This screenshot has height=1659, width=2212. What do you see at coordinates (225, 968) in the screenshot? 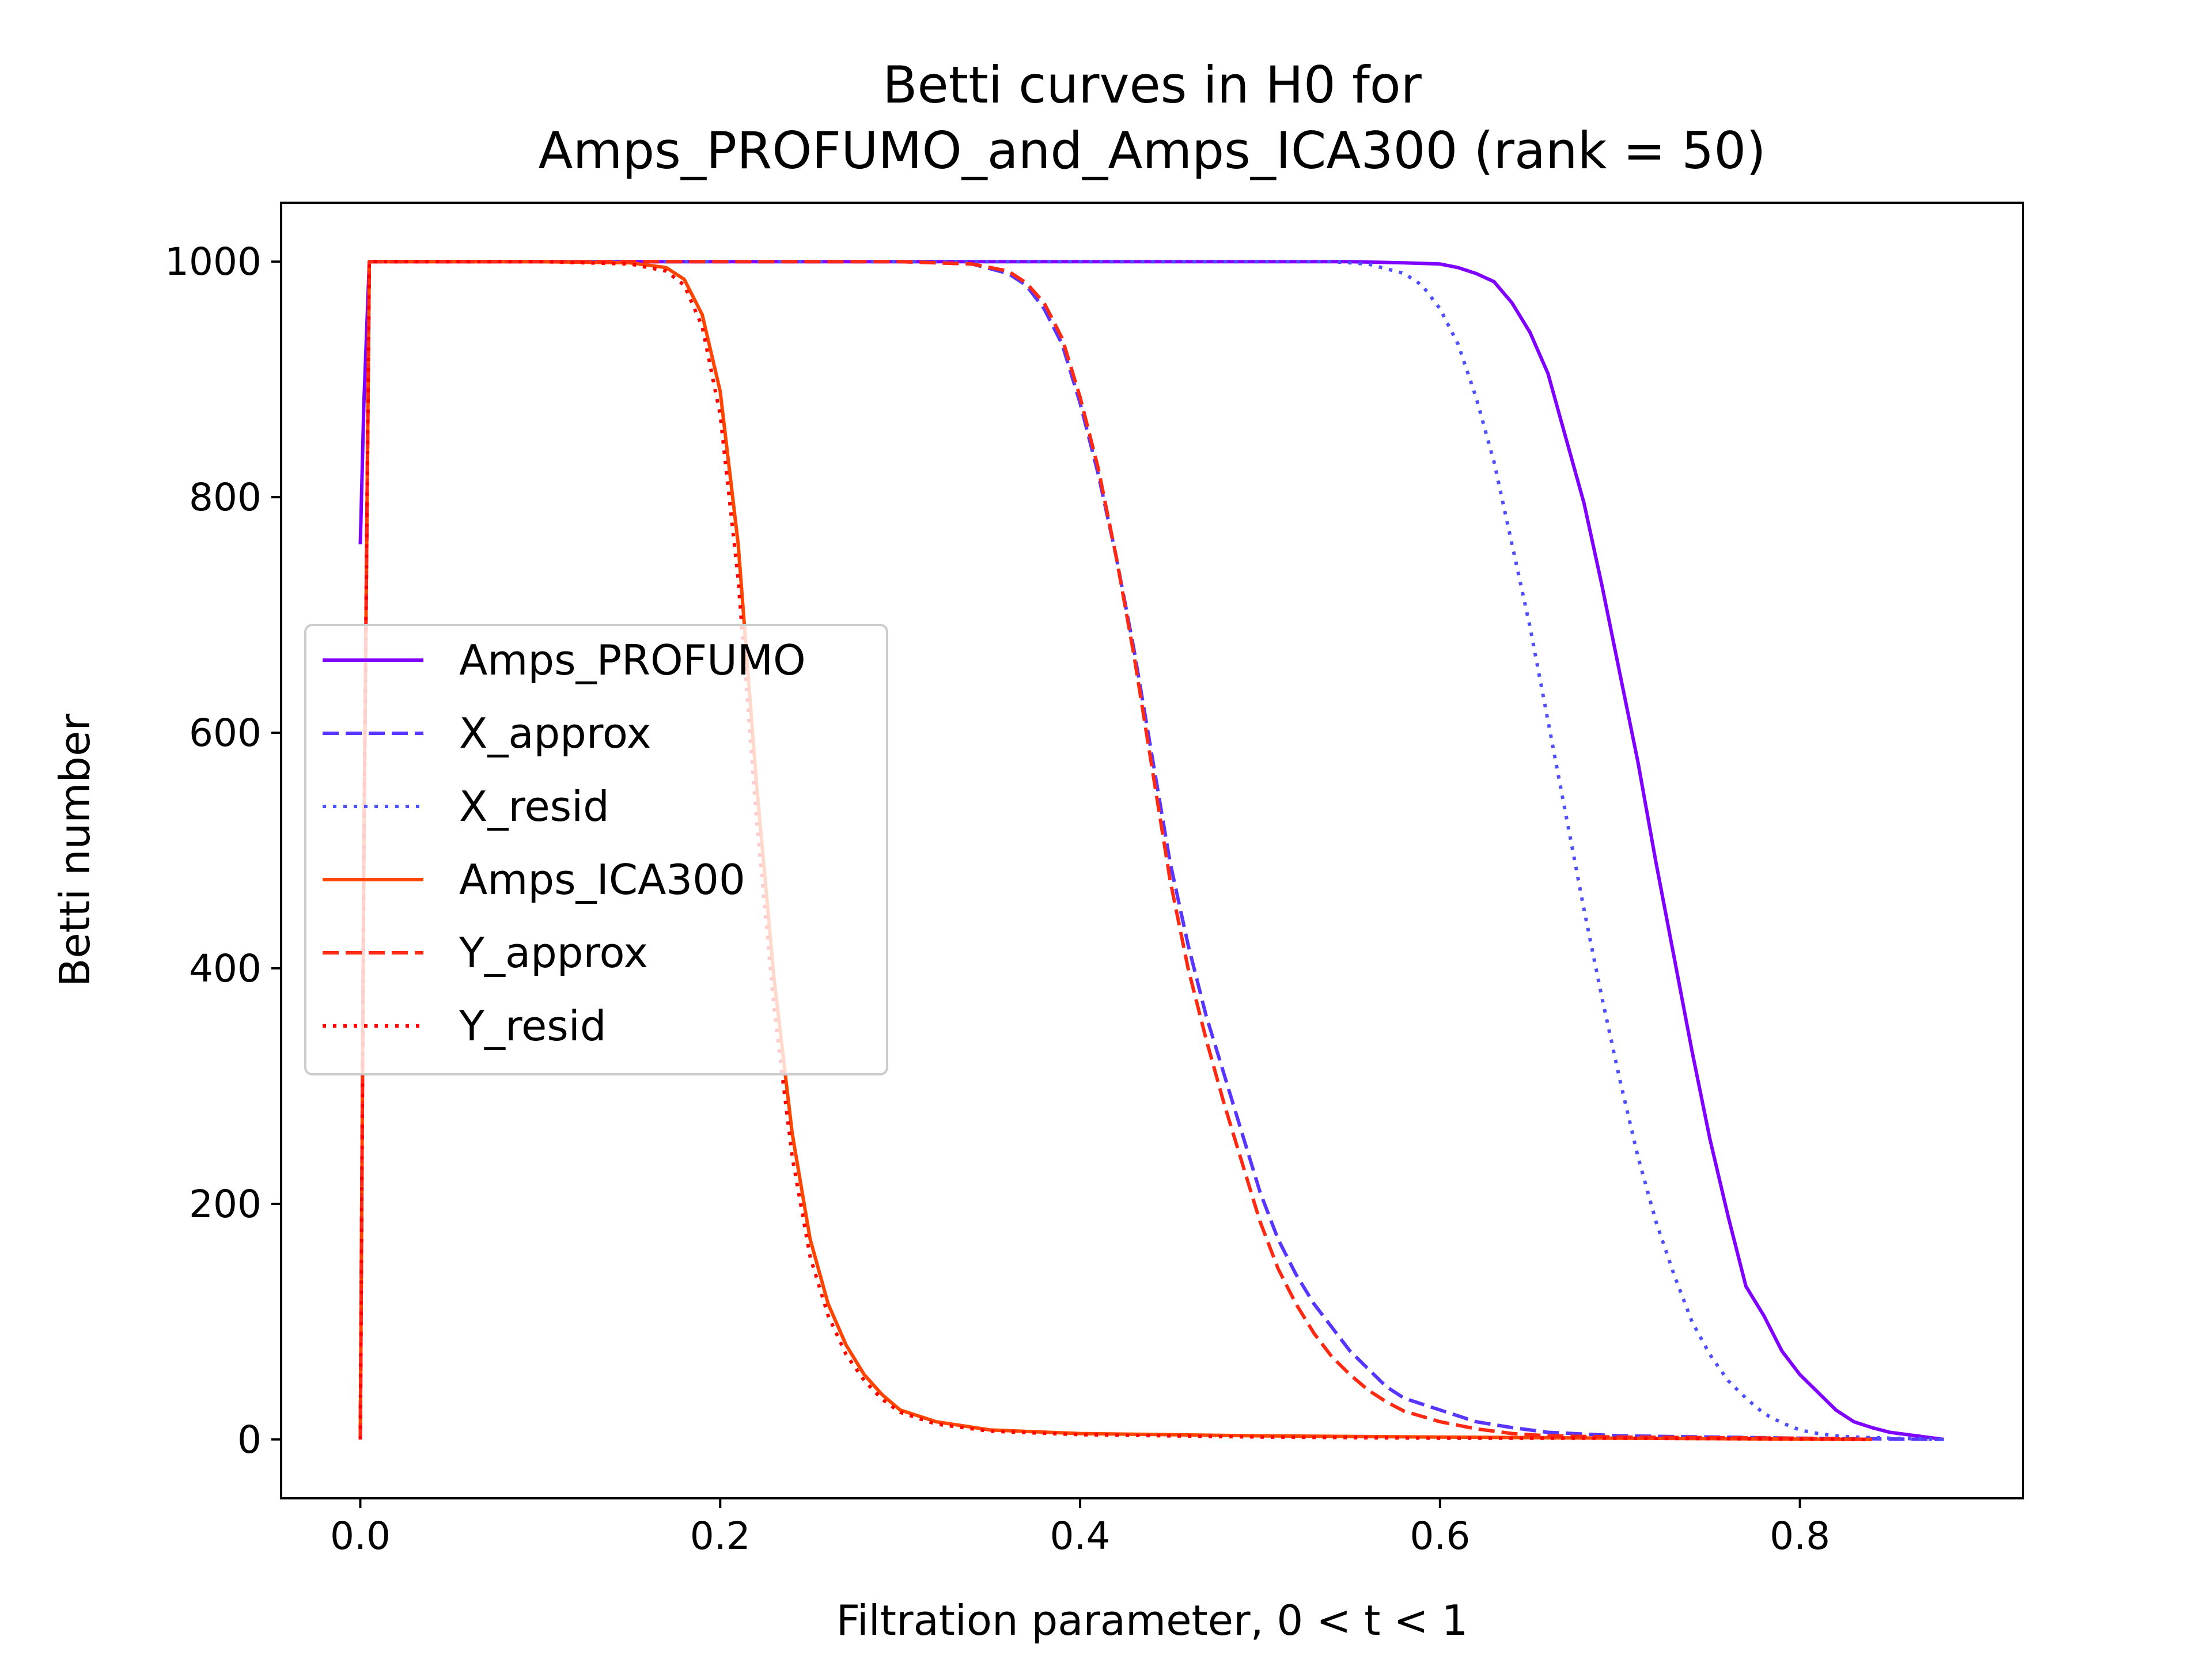
I see `y-tick-label: 400` at bounding box center [225, 968].